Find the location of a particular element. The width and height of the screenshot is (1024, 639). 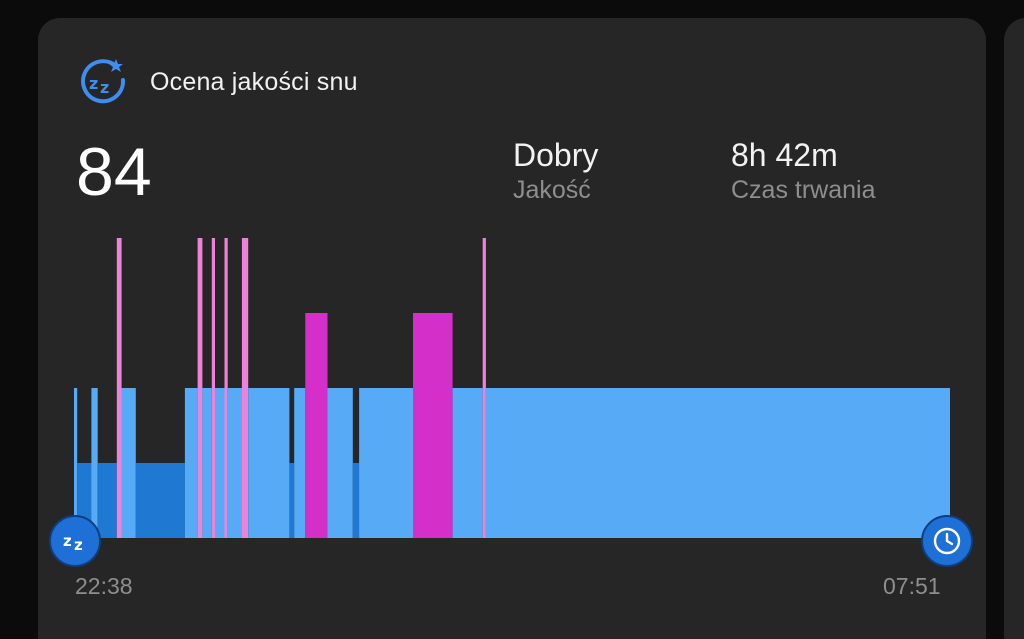

quality-metric: Dobry Jakość is located at coordinates (555, 170).